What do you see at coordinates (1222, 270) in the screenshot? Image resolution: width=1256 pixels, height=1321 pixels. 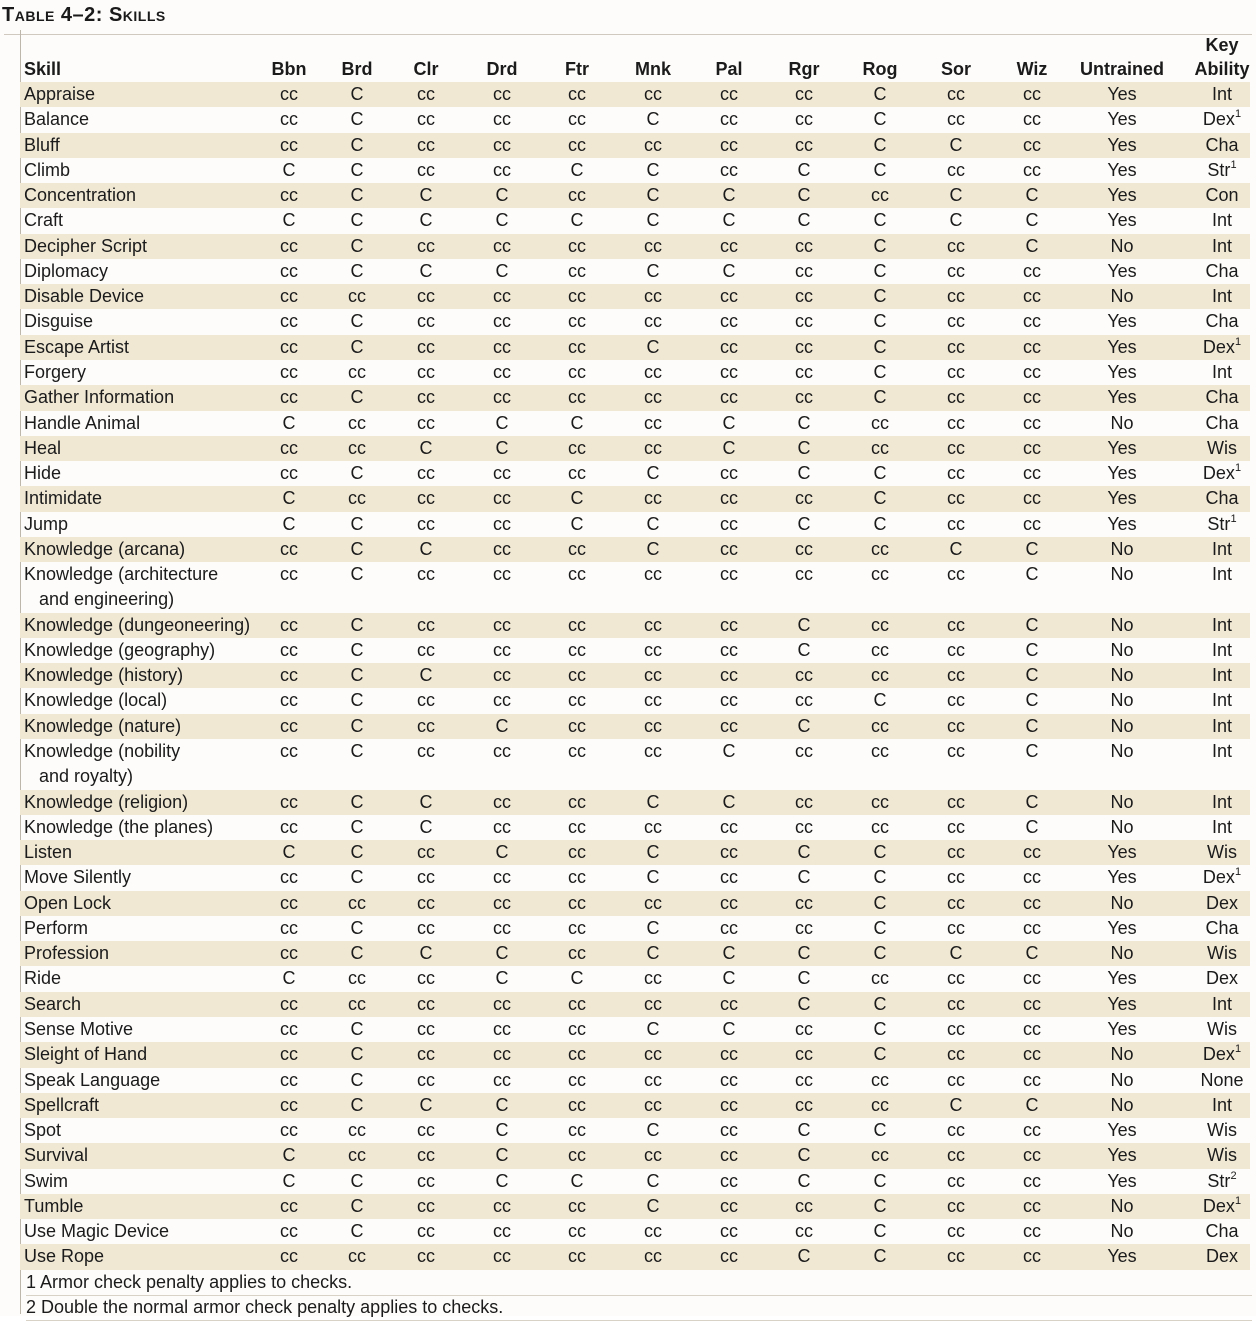 I see `key-ability-cell: Cha` at bounding box center [1222, 270].